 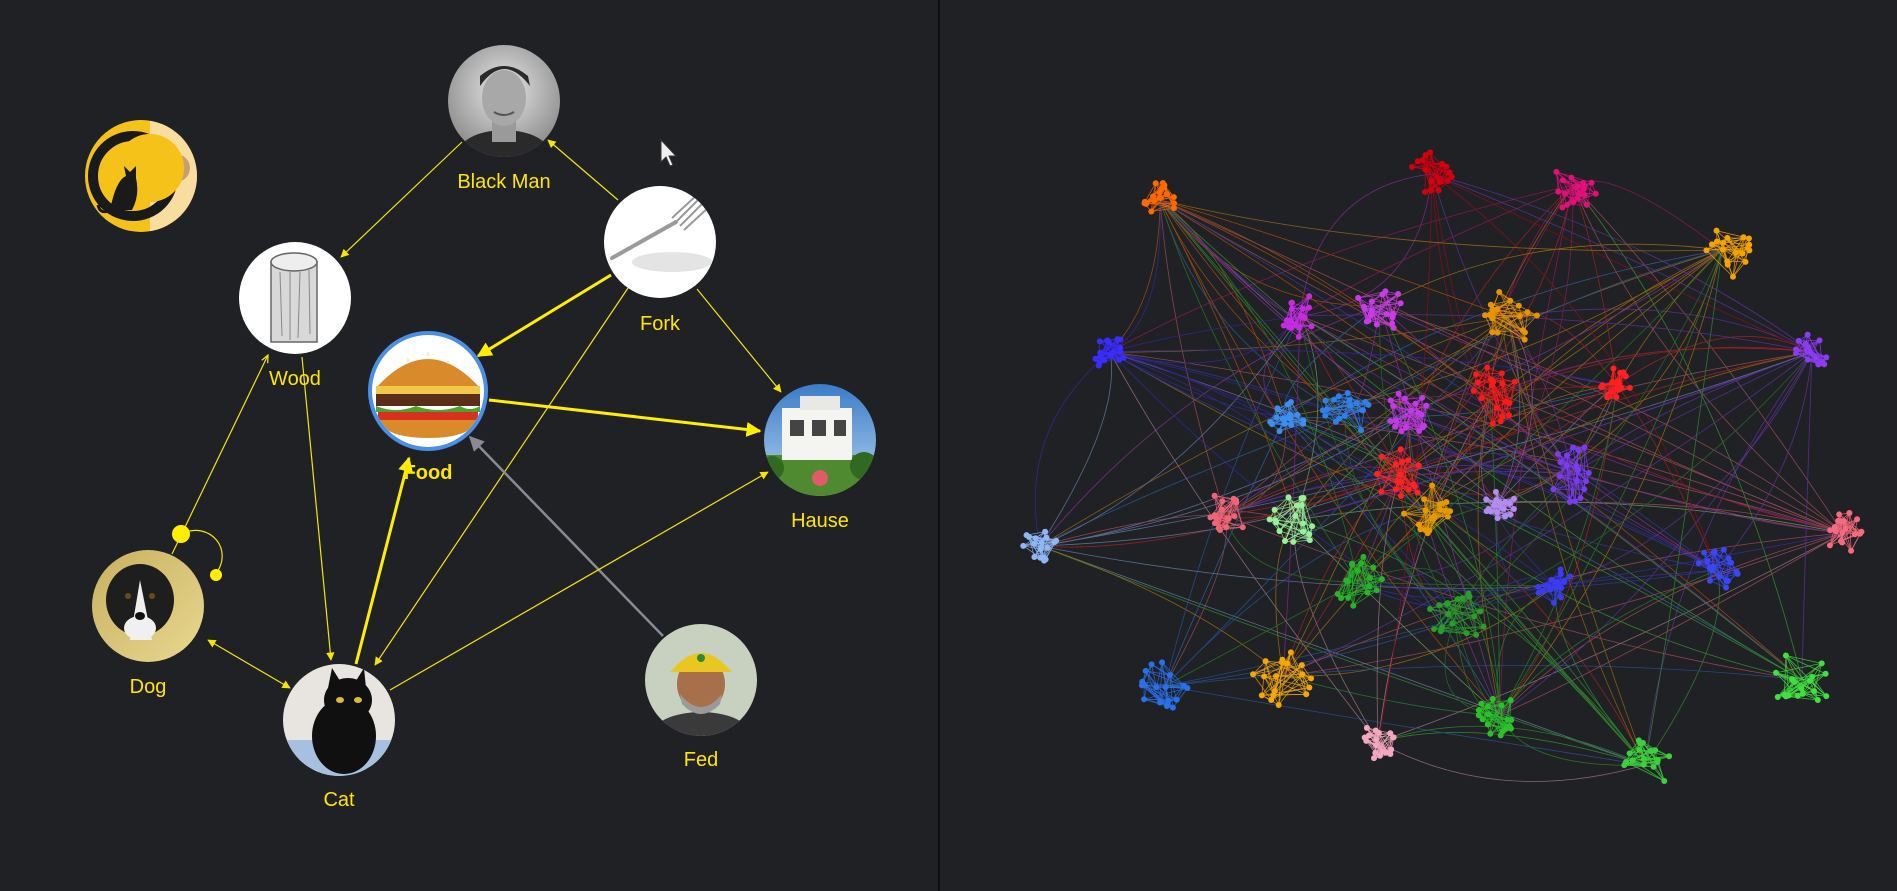 I want to click on edge-blackman-wood, so click(x=401, y=199).